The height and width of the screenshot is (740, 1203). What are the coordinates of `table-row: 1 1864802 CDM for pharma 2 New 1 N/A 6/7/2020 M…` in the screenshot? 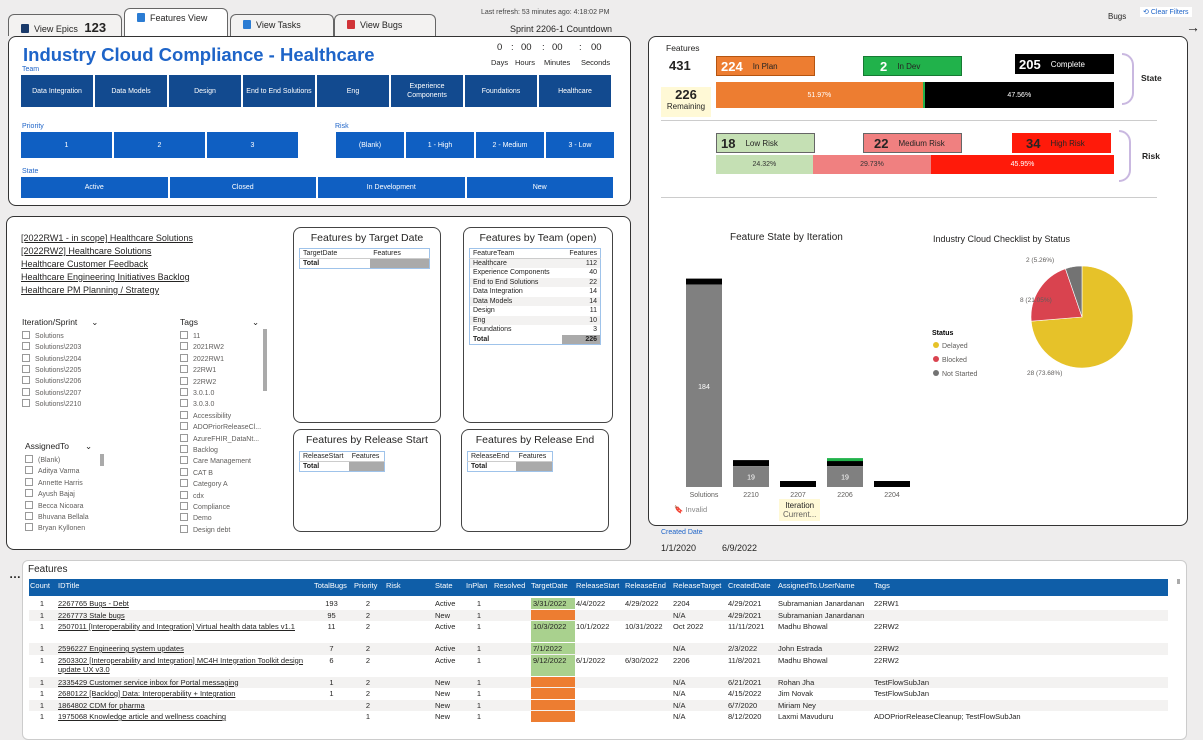 It's located at (598, 705).